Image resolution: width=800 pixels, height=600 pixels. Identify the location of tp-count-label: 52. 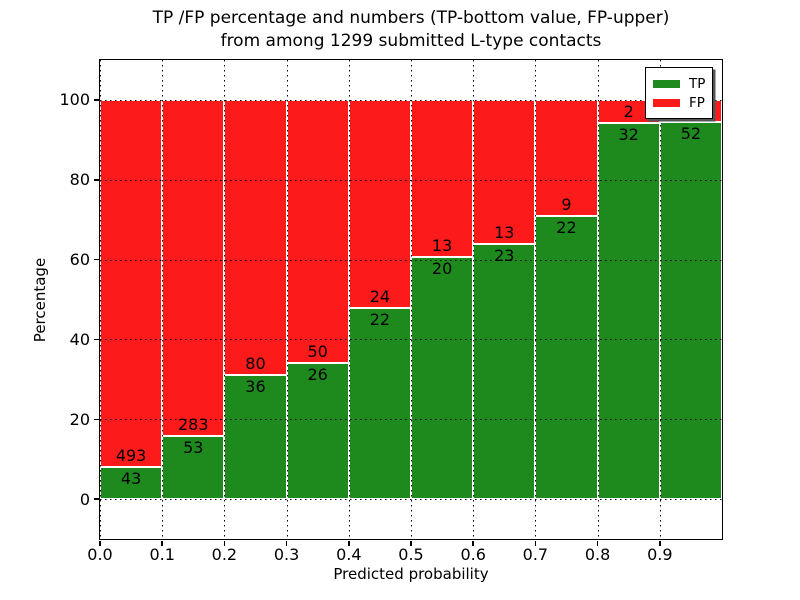
(691, 133).